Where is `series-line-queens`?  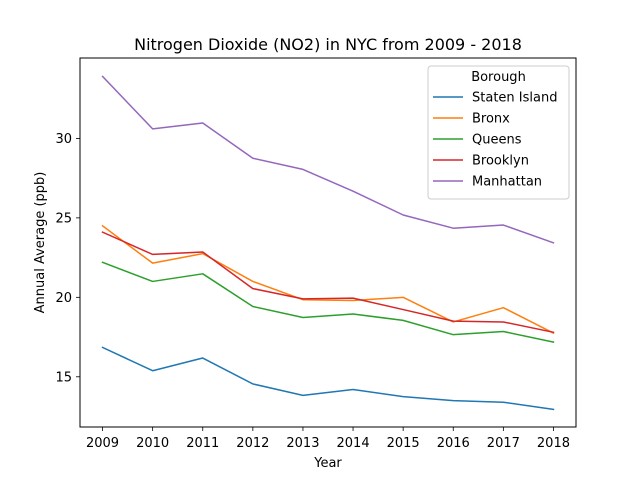
series-line-queens is located at coordinates (328, 302).